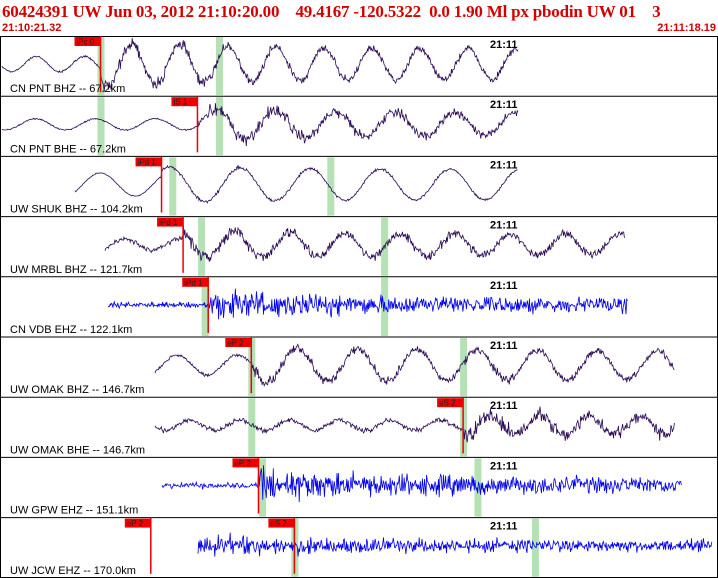 The image size is (718, 578). What do you see at coordinates (67, 89) in the screenshot?
I see `station-label: CN PNT BHZ -- 67.2km` at bounding box center [67, 89].